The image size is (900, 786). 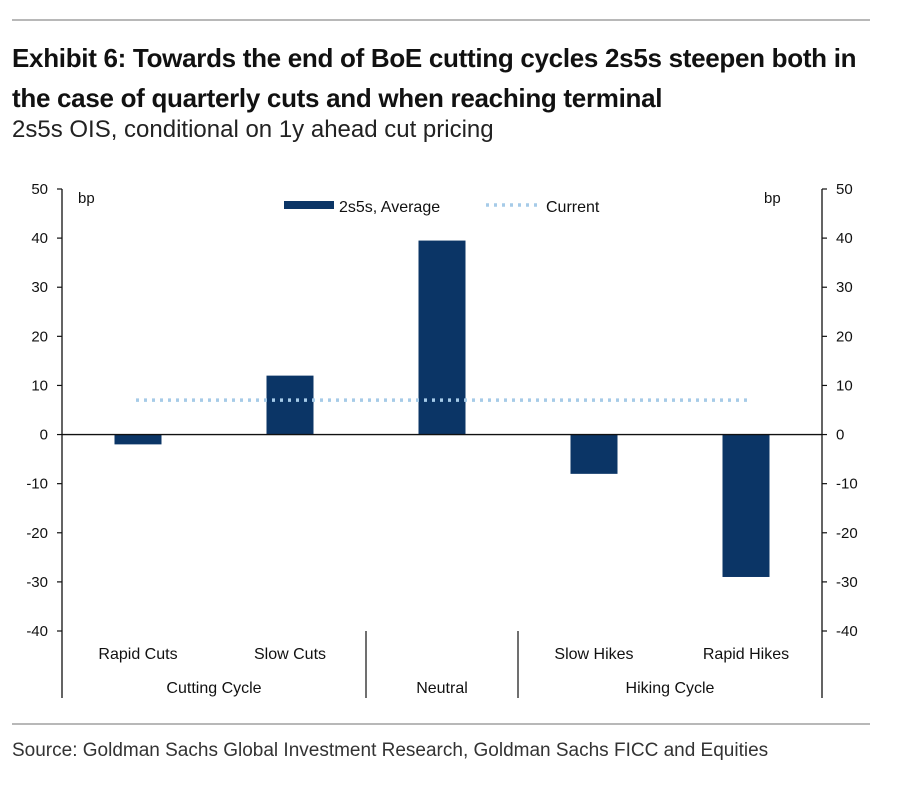 I want to click on bar-slow-hikes, so click(x=594, y=454).